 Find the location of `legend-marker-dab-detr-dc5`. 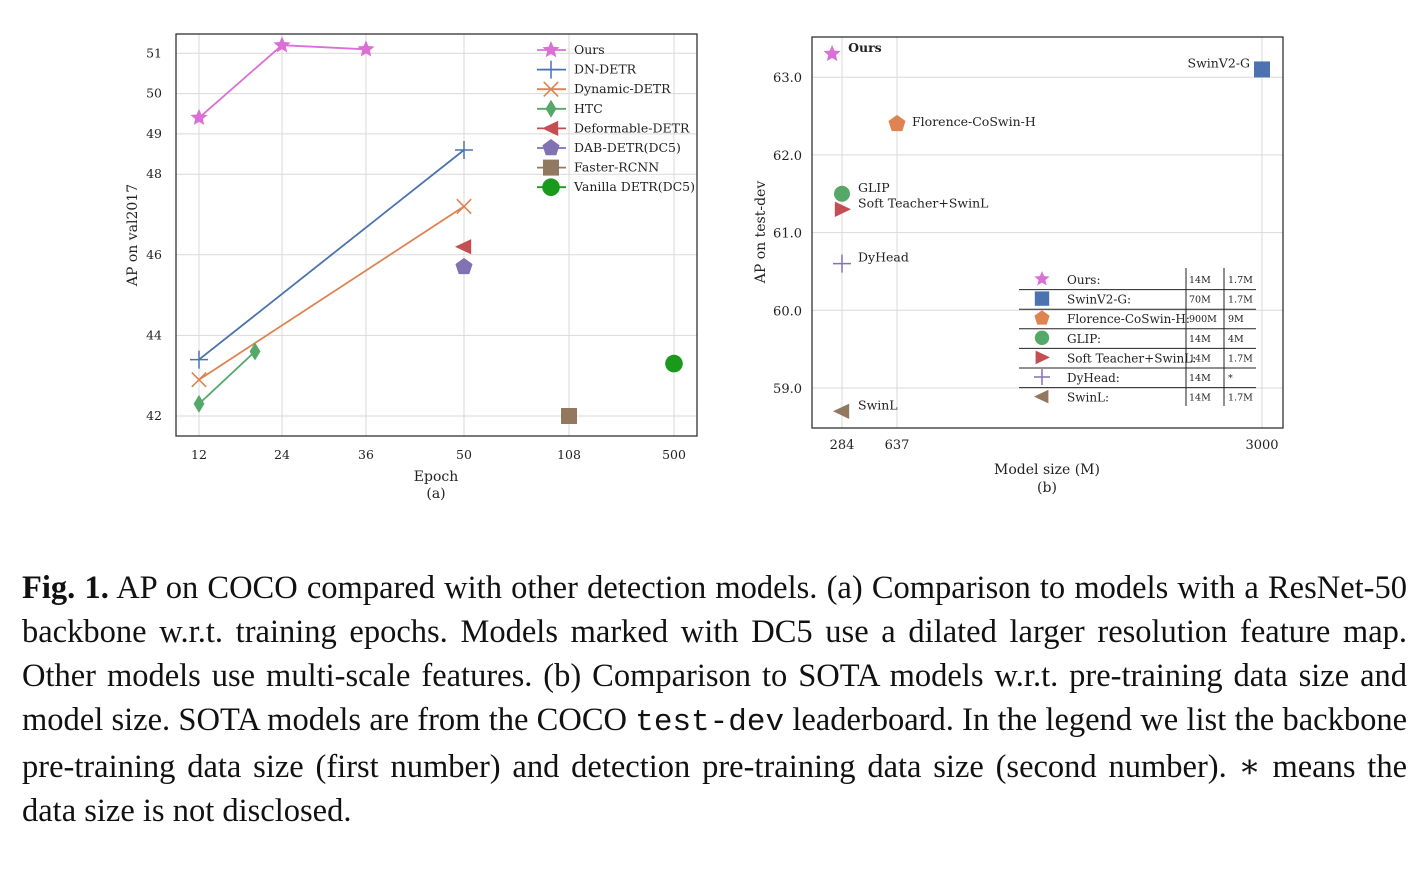

legend-marker-dab-detr-dc5 is located at coordinates (551, 147).